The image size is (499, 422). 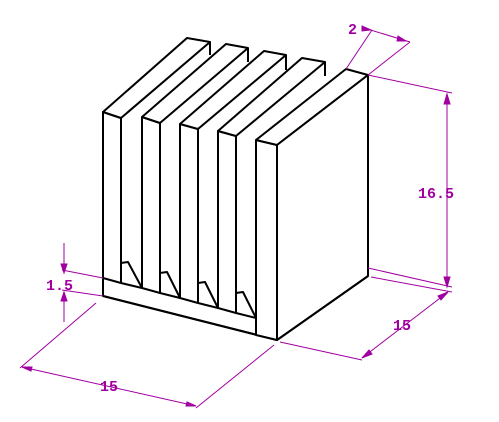 I want to click on dim-depth, so click(x=366, y=318).